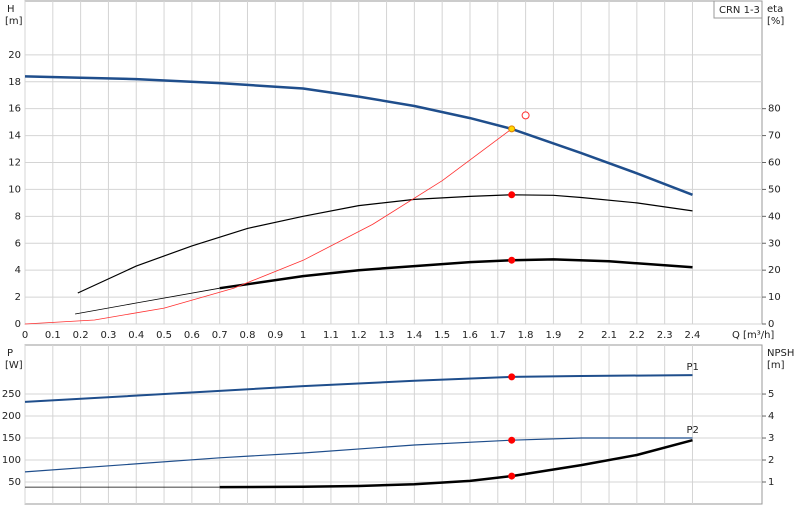 The width and height of the screenshot is (800, 520). Describe the element at coordinates (771, 394) in the screenshot. I see `y2-tick-label: 5` at that location.